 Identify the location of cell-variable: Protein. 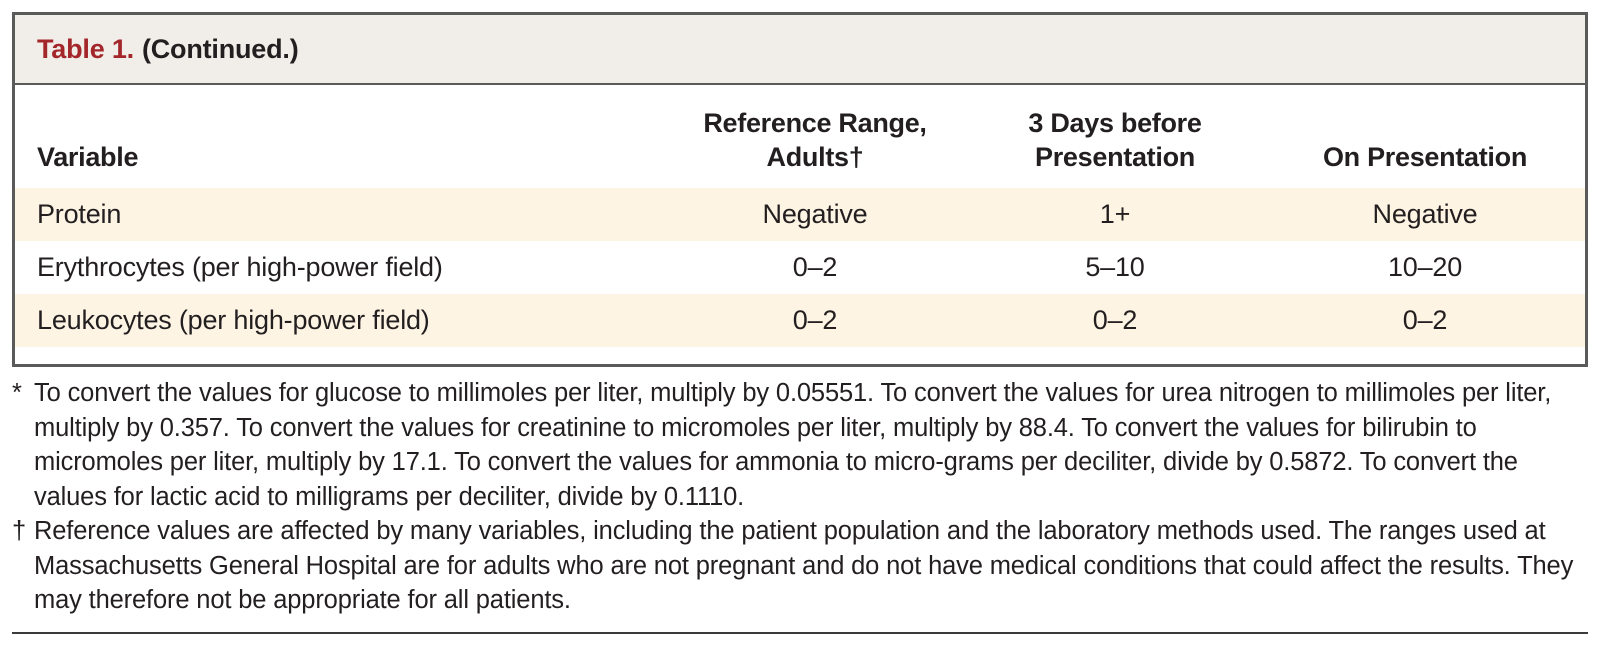
(79, 214).